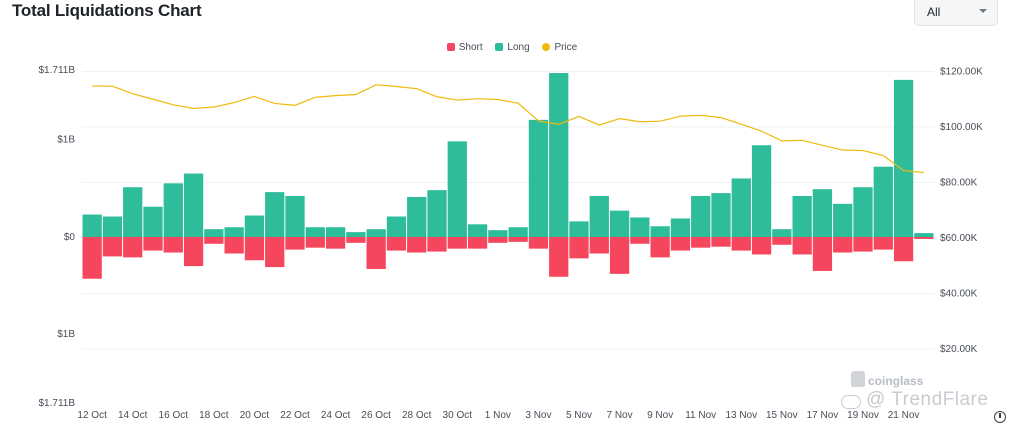 This screenshot has width=1024, height=427. Describe the element at coordinates (498, 415) in the screenshot. I see `x-tick-label: 1 Nov` at that location.